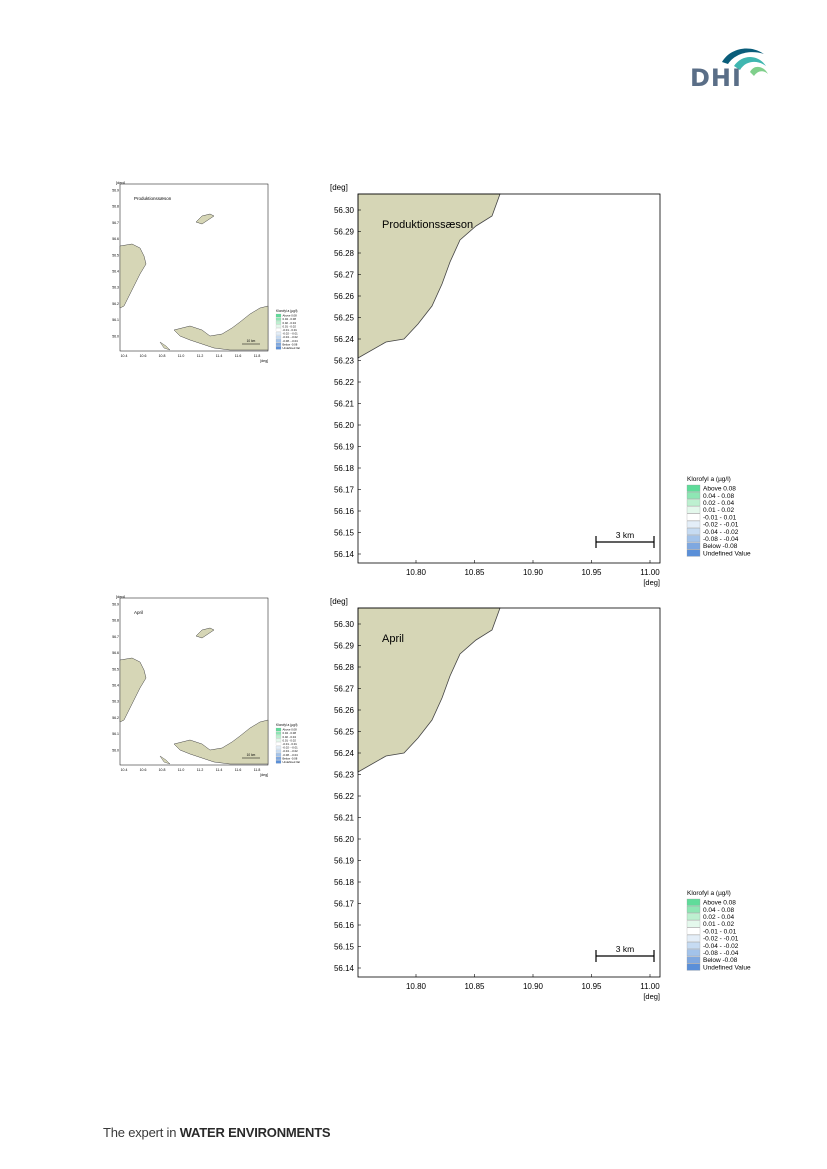  I want to click on y-tick-label: 56.27, so click(344, 275).